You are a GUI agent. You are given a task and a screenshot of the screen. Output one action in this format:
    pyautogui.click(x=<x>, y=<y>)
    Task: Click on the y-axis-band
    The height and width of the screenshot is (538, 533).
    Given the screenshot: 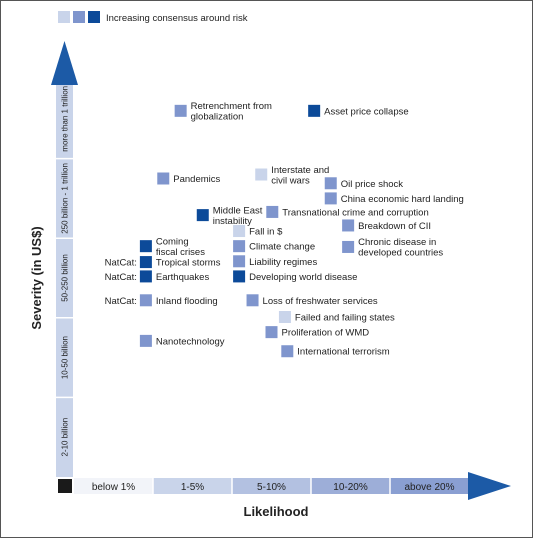 What is the action you would take?
    pyautogui.click(x=64, y=280)
    